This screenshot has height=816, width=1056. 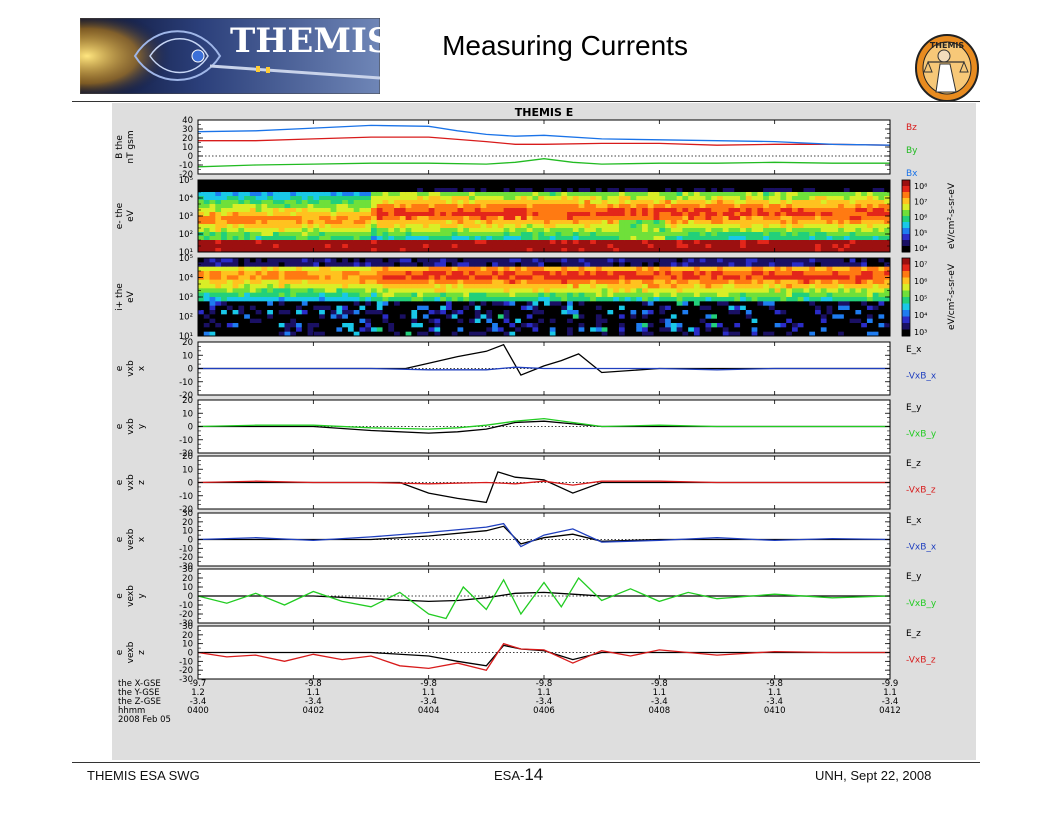 What do you see at coordinates (187, 514) in the screenshot?
I see `y-tick-label: 30` at bounding box center [187, 514].